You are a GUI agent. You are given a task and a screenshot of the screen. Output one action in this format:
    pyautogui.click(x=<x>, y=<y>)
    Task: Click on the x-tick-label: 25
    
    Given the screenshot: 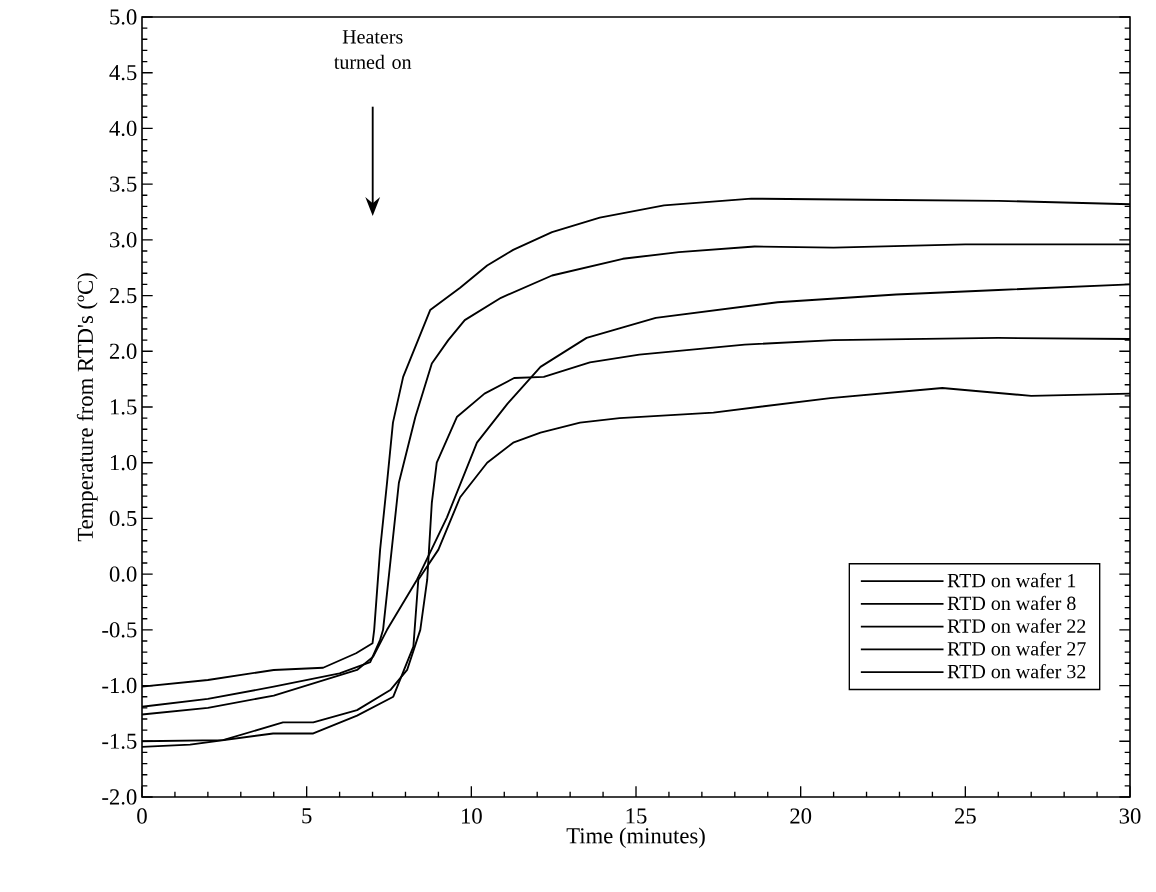 What is the action you would take?
    pyautogui.click(x=965, y=816)
    